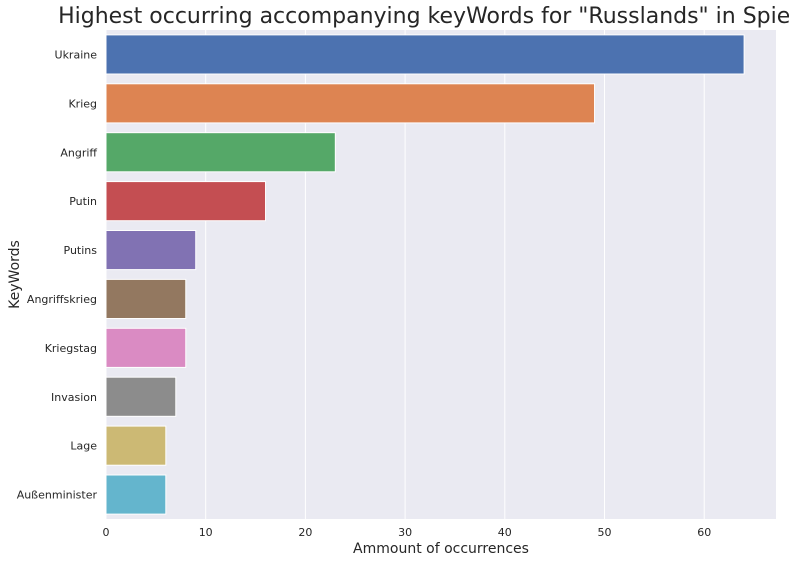 The height and width of the screenshot is (563, 789). Describe the element at coordinates (57, 495) in the screenshot. I see `y-tick-label: Außenminister` at that location.